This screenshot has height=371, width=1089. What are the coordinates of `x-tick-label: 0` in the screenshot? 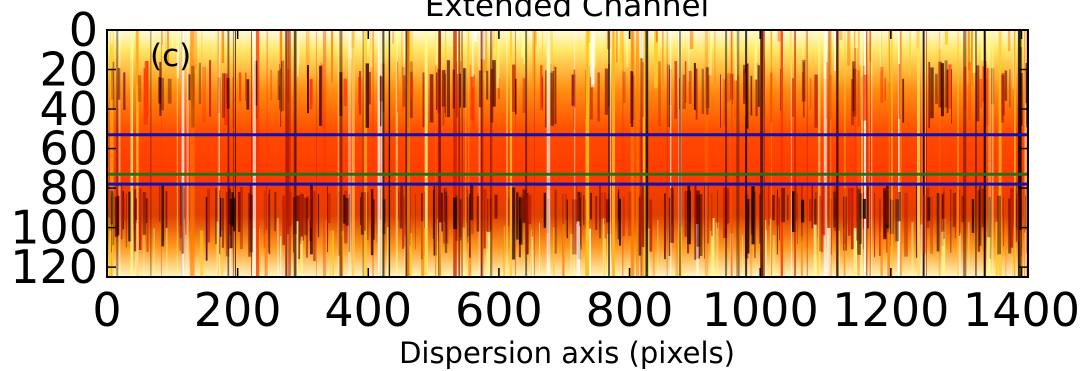 It's located at (106, 310).